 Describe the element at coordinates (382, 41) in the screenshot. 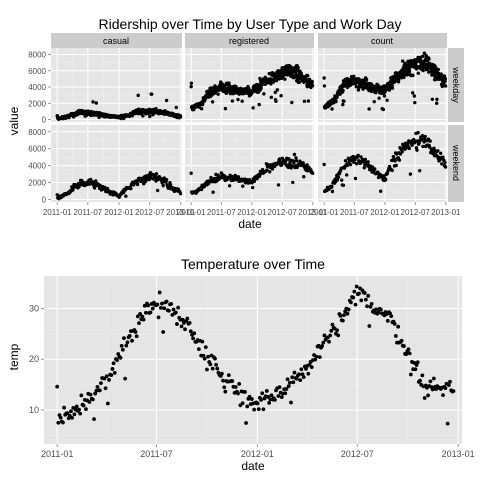

I see `strip-label-count: count` at that location.